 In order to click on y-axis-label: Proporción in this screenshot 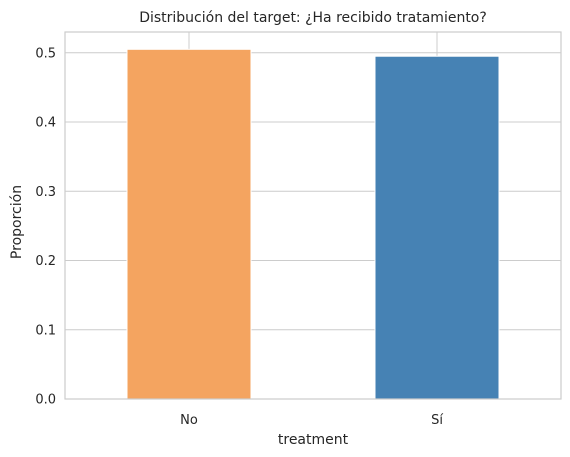, I will do `click(17, 222)`.